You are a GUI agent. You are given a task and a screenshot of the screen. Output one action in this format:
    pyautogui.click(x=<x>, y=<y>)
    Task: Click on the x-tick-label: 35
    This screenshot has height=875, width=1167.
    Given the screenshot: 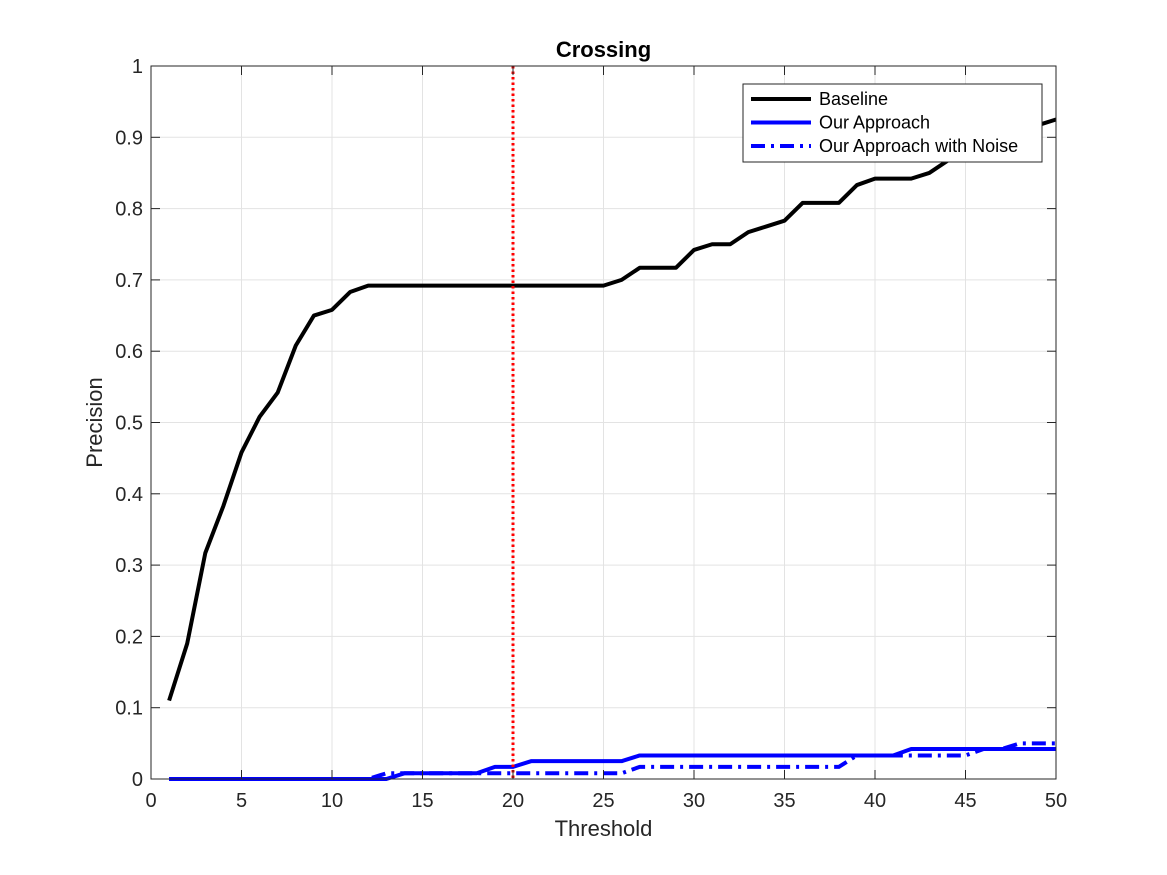 What is the action you would take?
    pyautogui.click(x=784, y=801)
    